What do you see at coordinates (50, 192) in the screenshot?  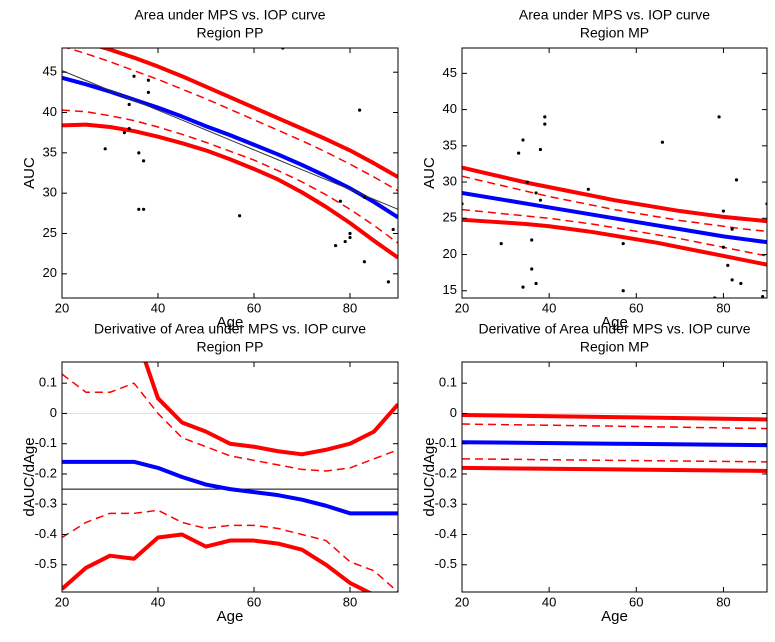 I see `y-tick-label: 30` at bounding box center [50, 192].